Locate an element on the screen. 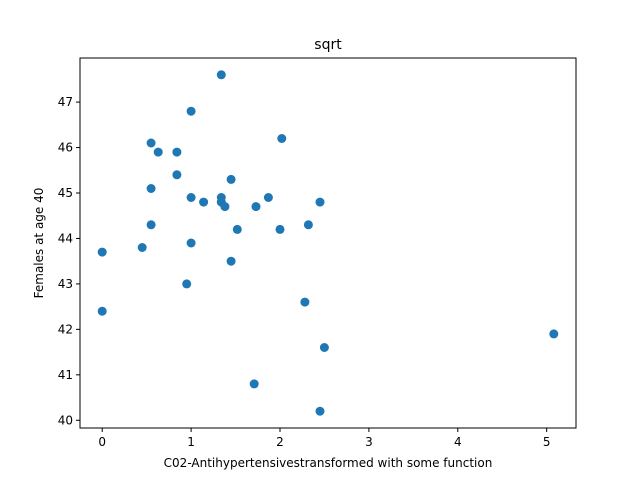 The image size is (640, 480). y-tick-label-3: 43 is located at coordinates (65, 284).